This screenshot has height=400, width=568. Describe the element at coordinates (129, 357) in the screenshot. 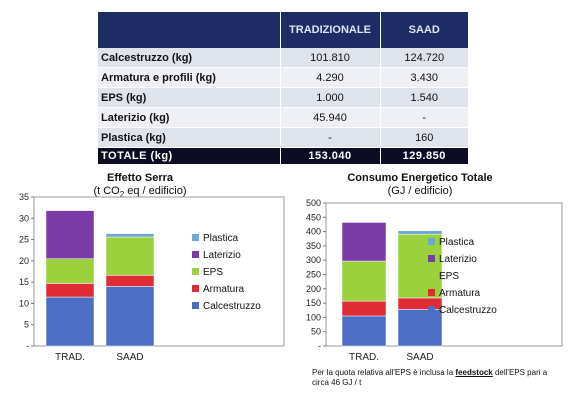

I see `chart1-category-label: SAAD` at that location.